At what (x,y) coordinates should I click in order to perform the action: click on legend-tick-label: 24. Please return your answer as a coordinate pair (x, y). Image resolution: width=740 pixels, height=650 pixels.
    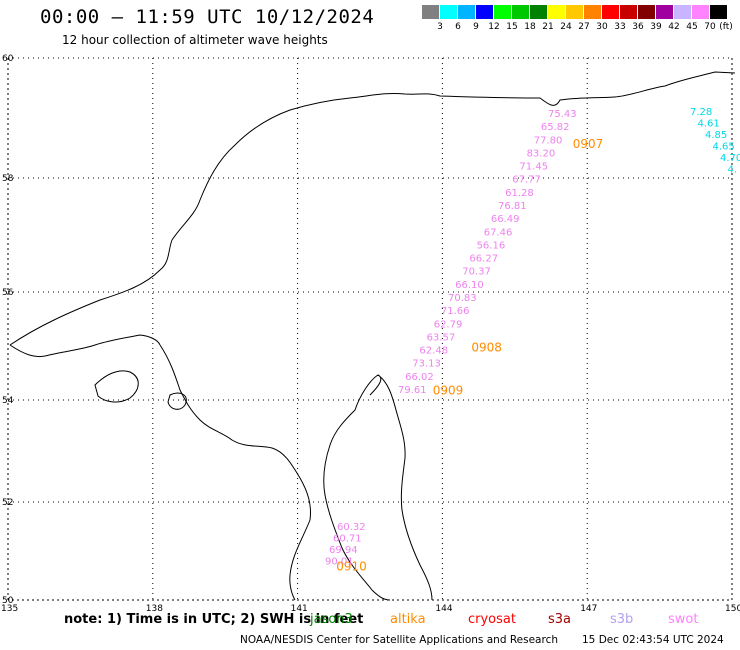
    Looking at the image, I should click on (566, 27).